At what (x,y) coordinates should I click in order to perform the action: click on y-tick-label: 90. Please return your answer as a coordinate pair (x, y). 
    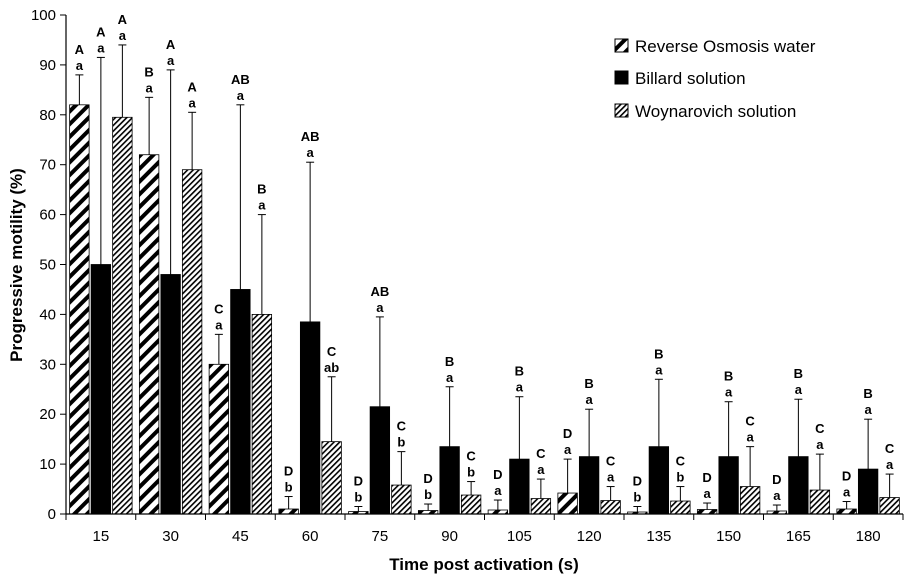
    Looking at the image, I should click on (47, 65).